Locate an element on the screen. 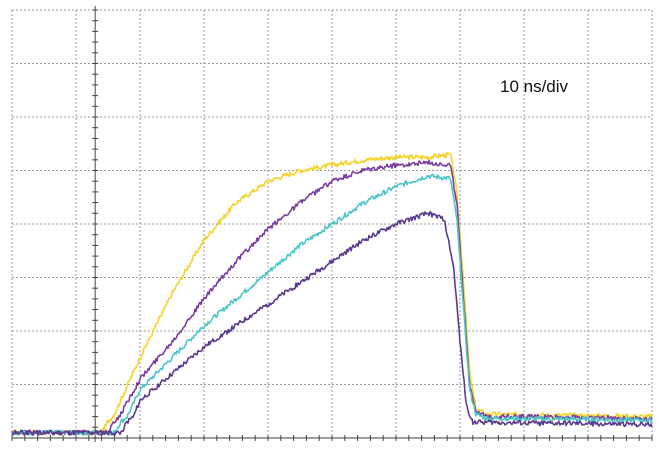 The height and width of the screenshot is (465, 659). timebase-label: 10 ns/div is located at coordinates (534, 86).